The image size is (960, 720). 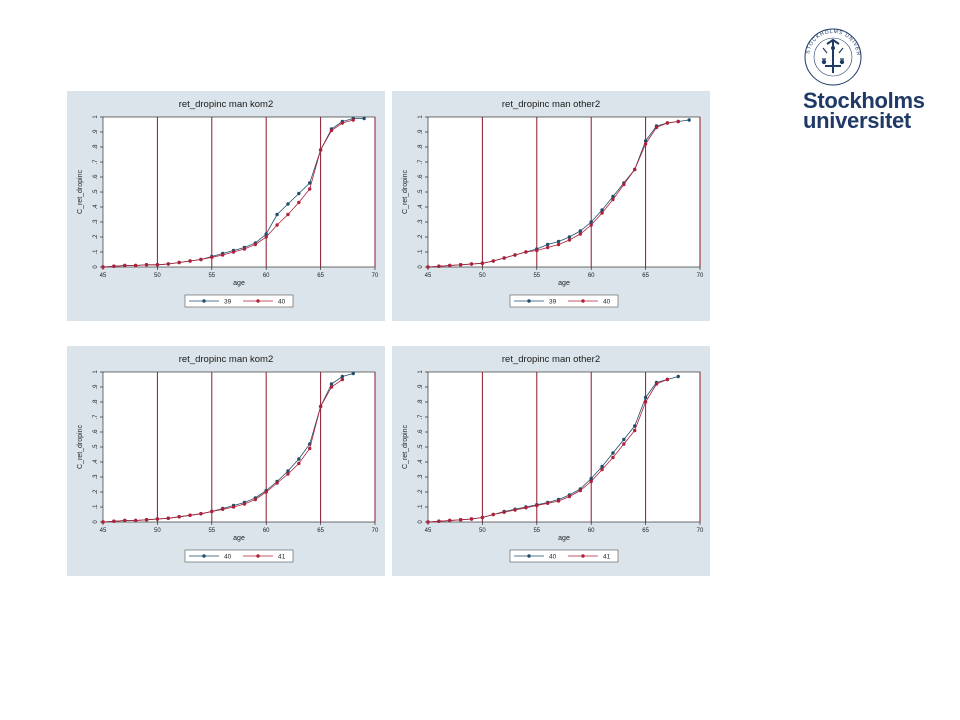 I want to click on chart-title: ret_dropinc man kom2, so click(x=226, y=104).